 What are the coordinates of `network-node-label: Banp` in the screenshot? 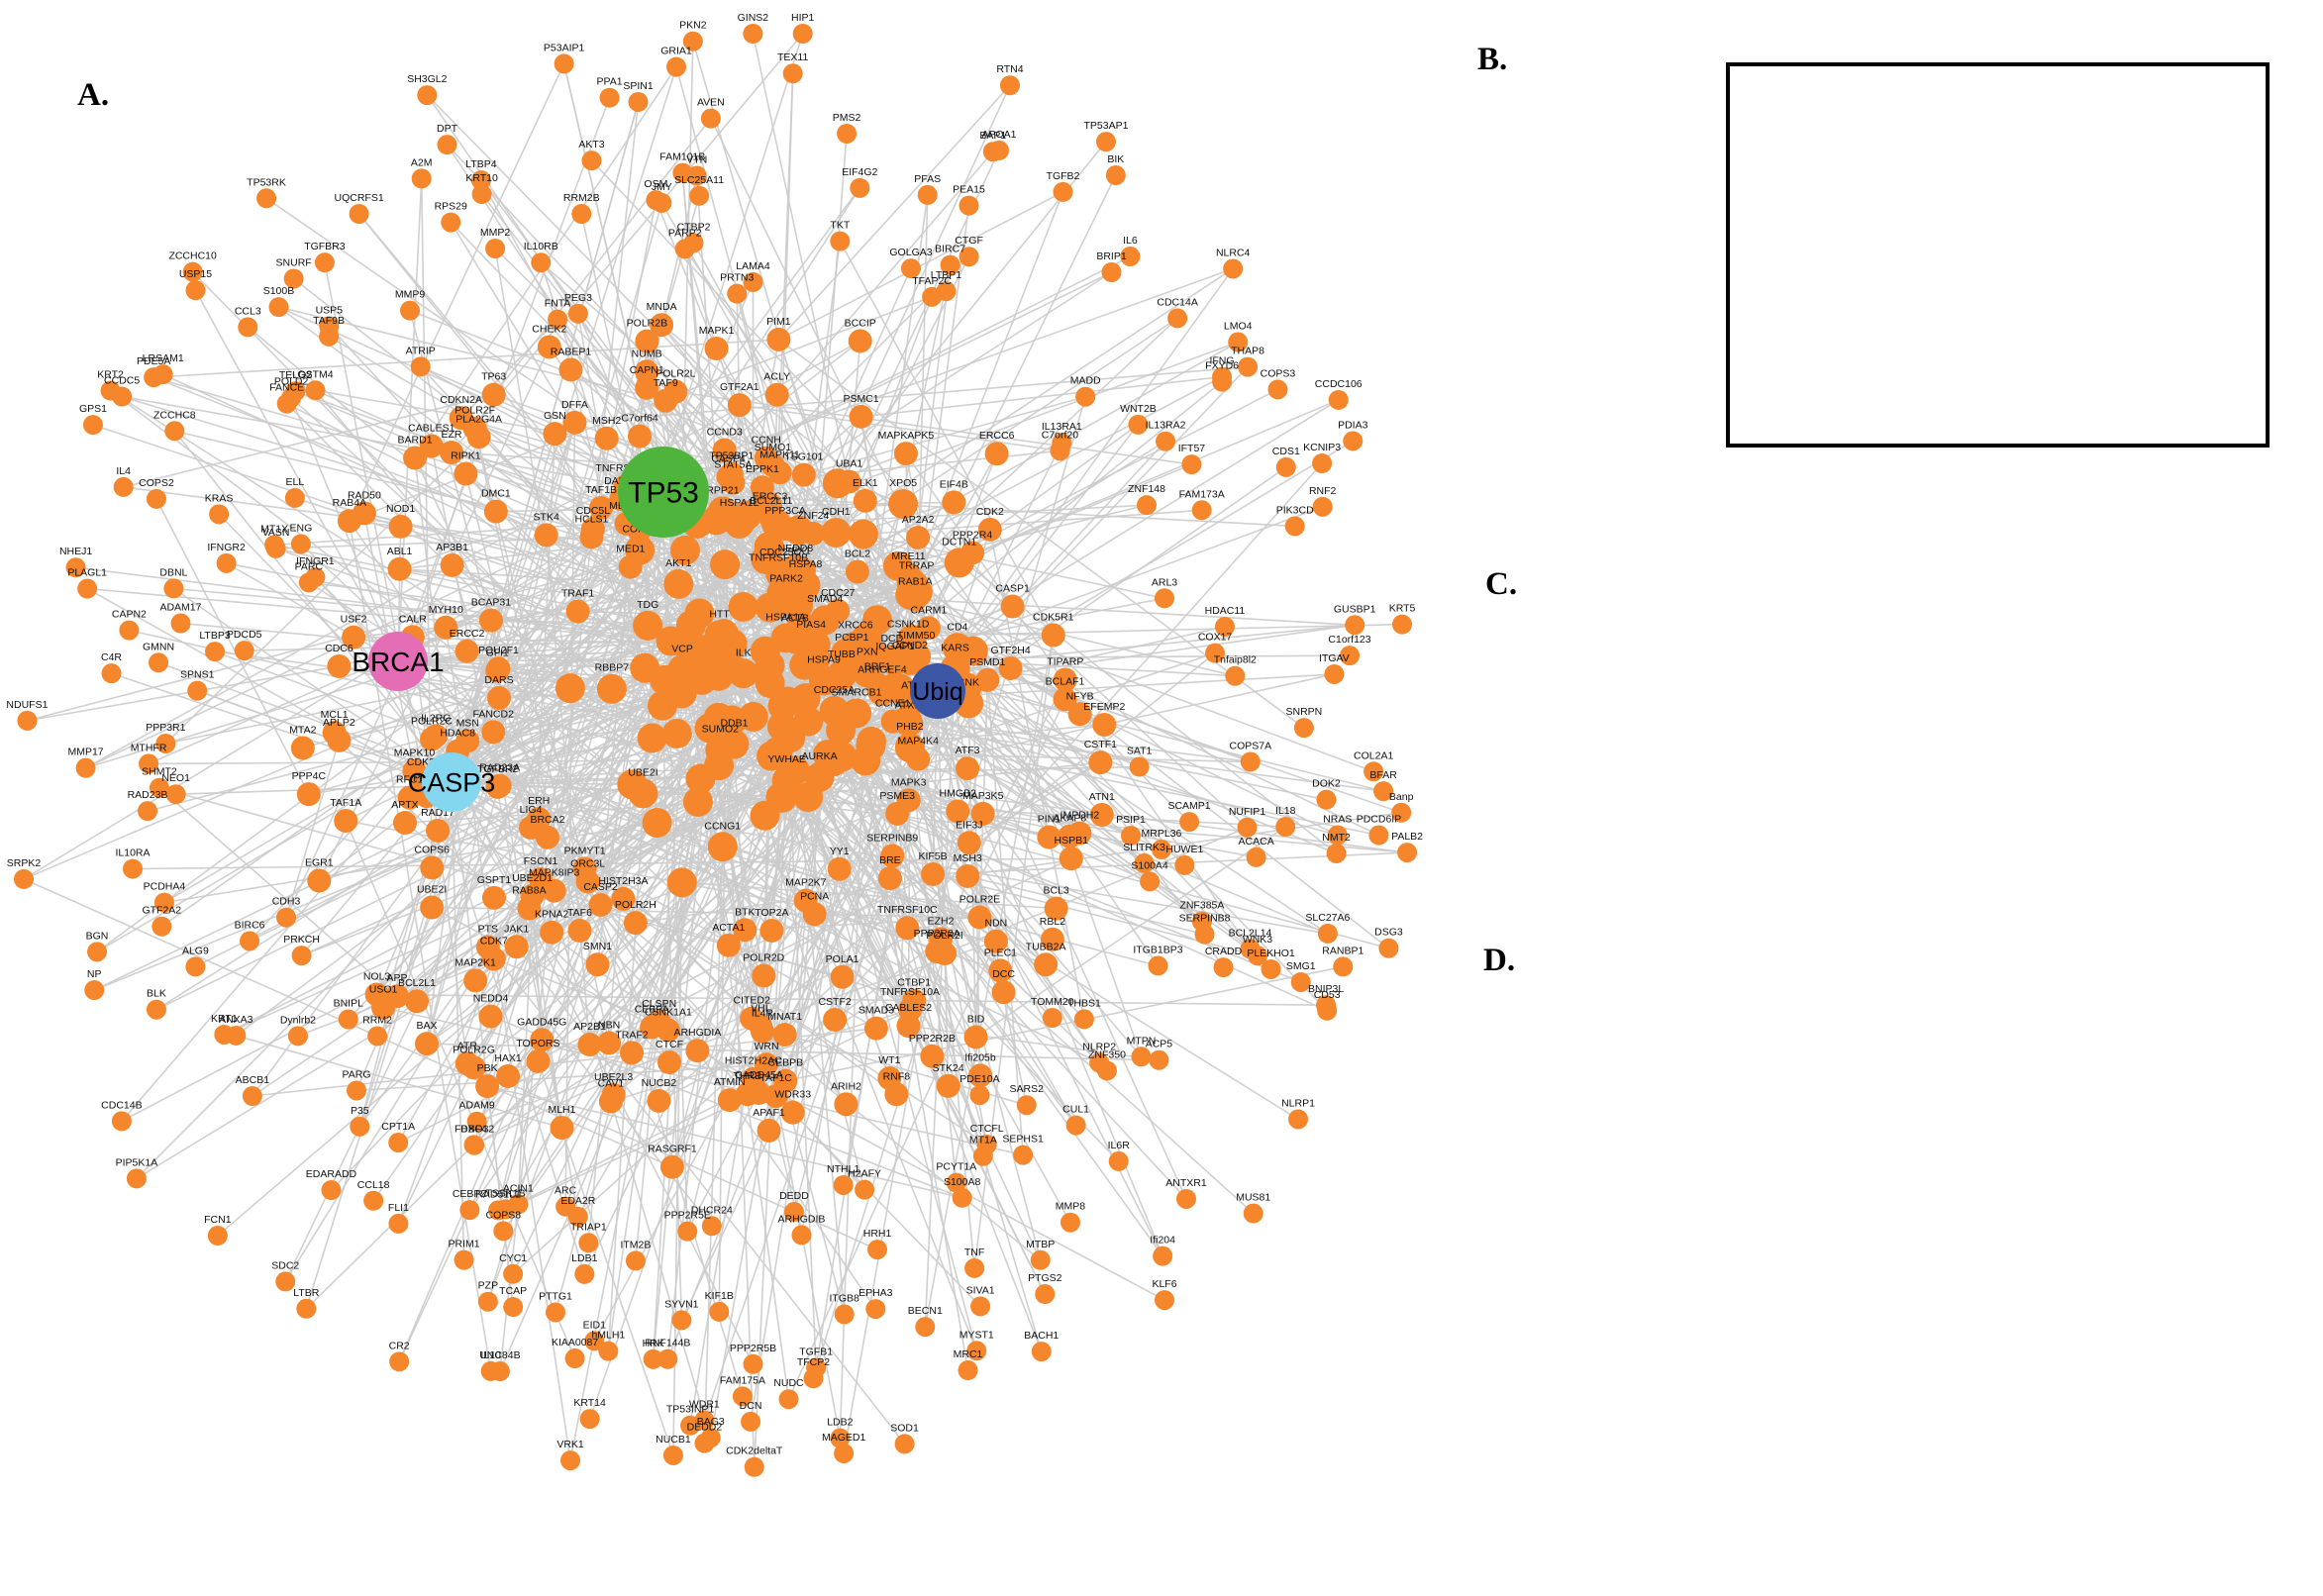 It's located at (1401, 797).